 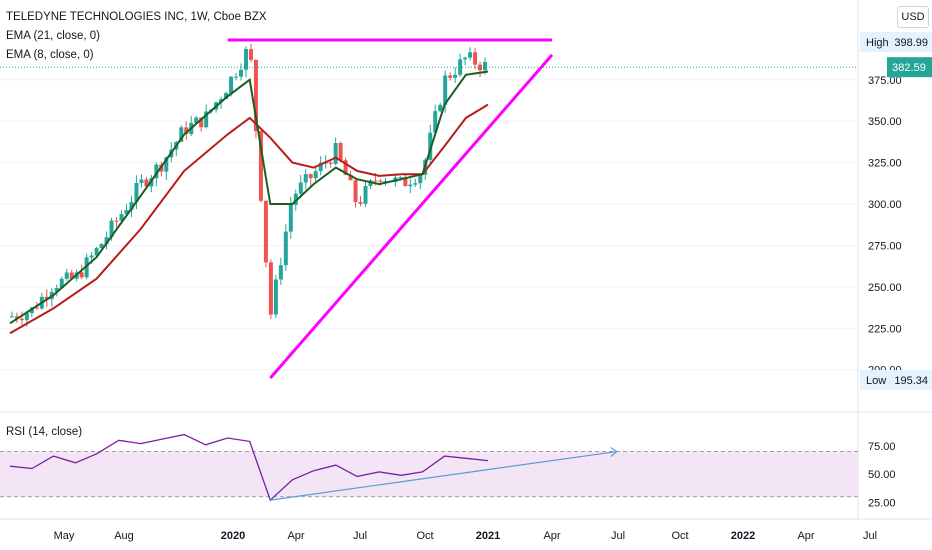 I want to click on low-marker-bg, so click(x=896, y=380).